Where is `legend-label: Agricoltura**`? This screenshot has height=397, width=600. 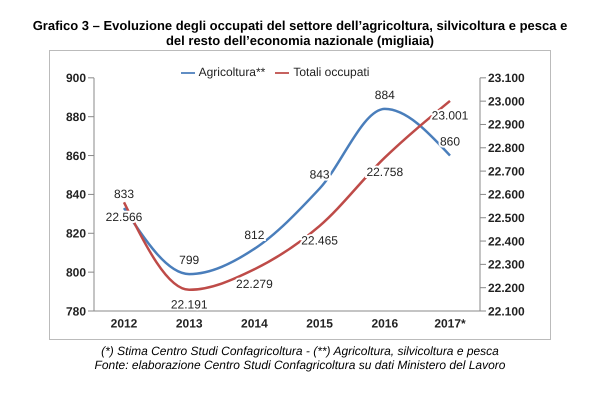 legend-label: Agricoltura** is located at coordinates (232, 72).